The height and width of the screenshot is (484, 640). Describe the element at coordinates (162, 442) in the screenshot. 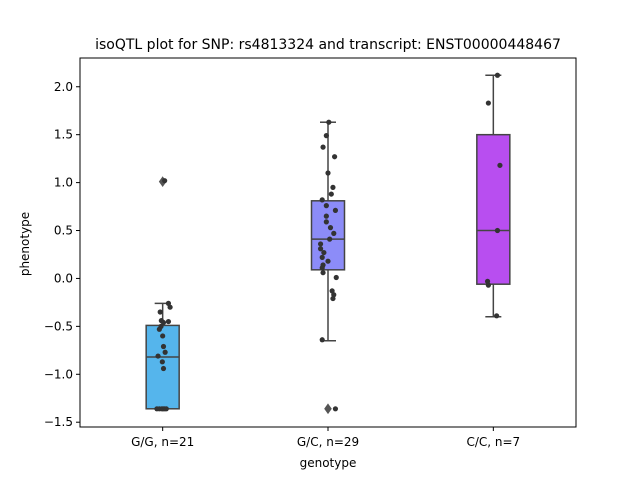

I see `x-tick-label: G/G, n=21` at that location.